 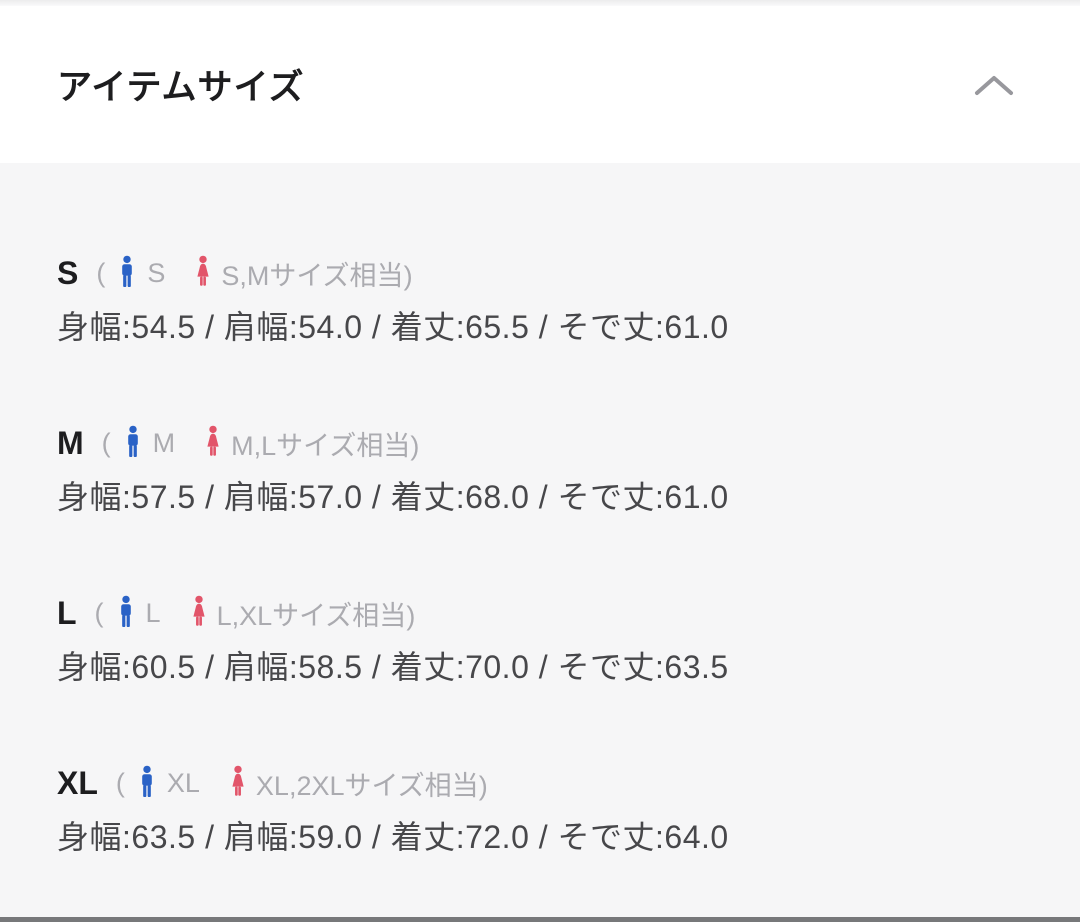 What do you see at coordinates (367, 785) in the screenshot?
I see `womens-size-equiv: XL,2XLサイズ相当` at bounding box center [367, 785].